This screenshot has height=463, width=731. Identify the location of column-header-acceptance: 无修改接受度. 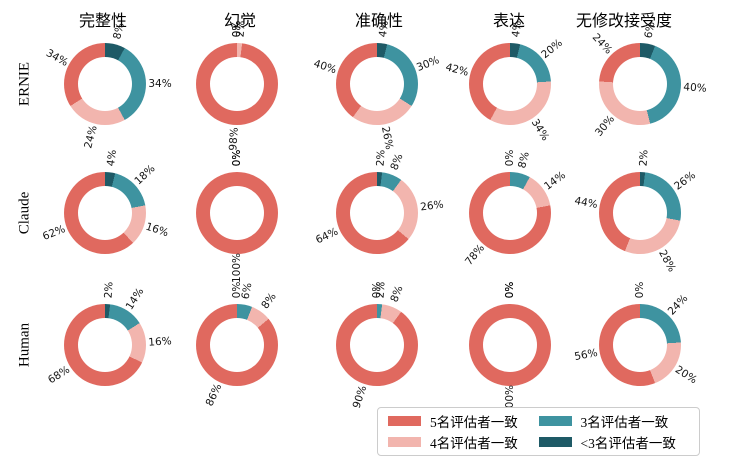
(624, 21).